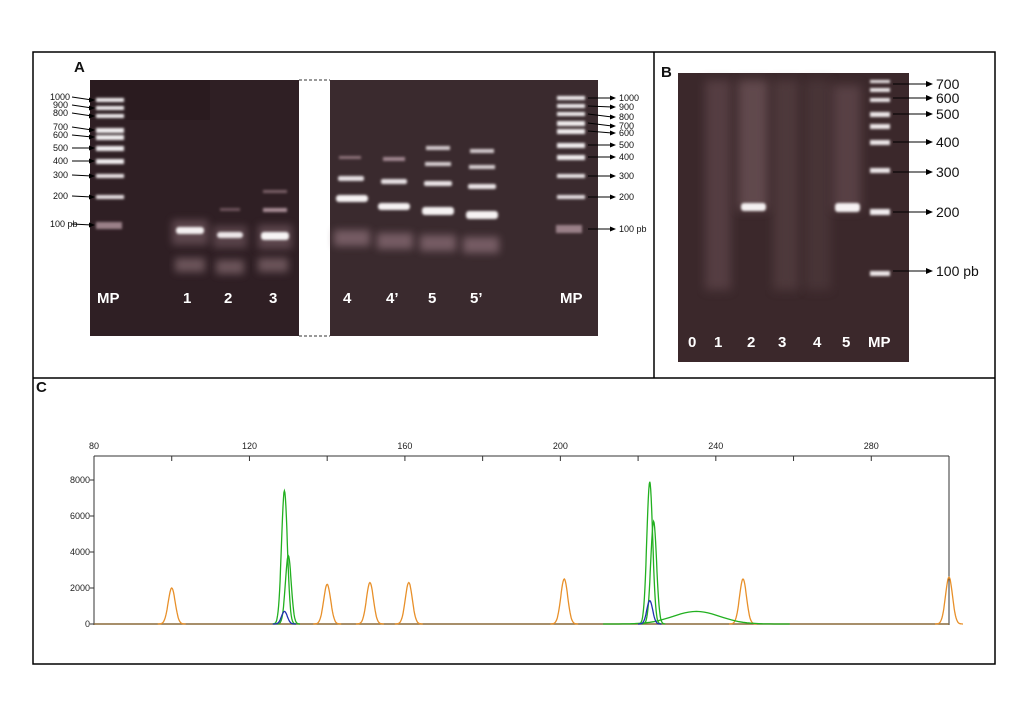 This screenshot has height=709, width=1024. What do you see at coordinates (626, 126) in the screenshot?
I see `marker-a-right-700: 700` at bounding box center [626, 126].